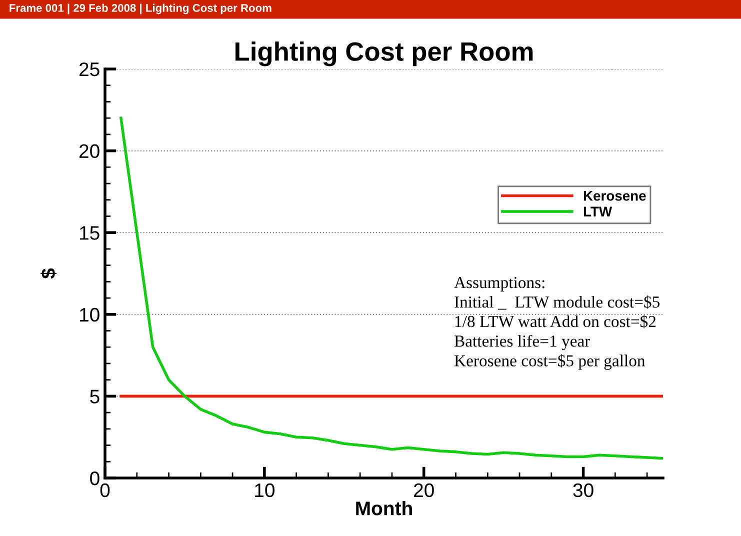  I want to click on x-axis-title: Month, so click(384, 508).